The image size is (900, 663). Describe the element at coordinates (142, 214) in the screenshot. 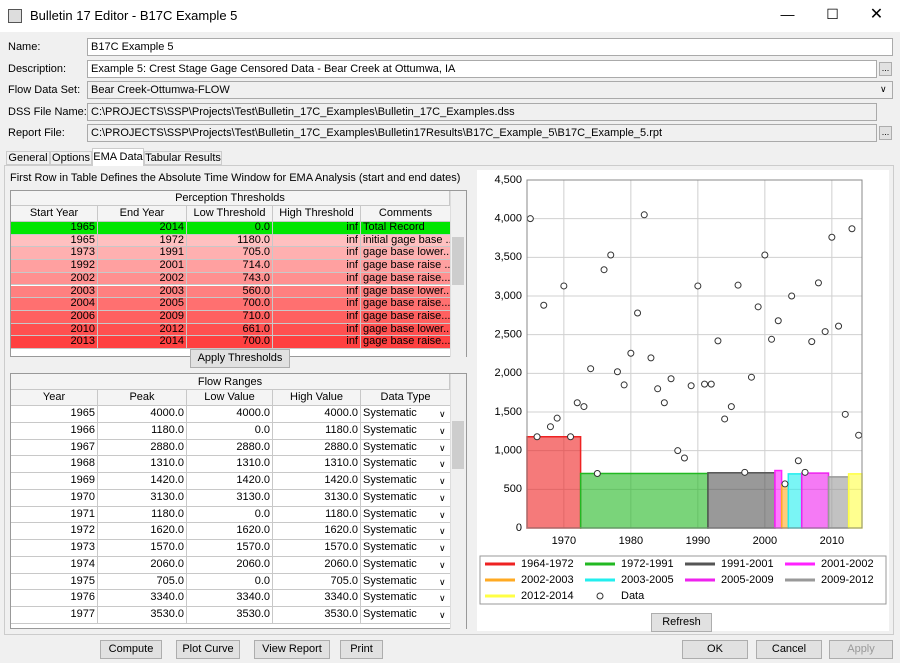

I see `column-header: End Year` at that location.